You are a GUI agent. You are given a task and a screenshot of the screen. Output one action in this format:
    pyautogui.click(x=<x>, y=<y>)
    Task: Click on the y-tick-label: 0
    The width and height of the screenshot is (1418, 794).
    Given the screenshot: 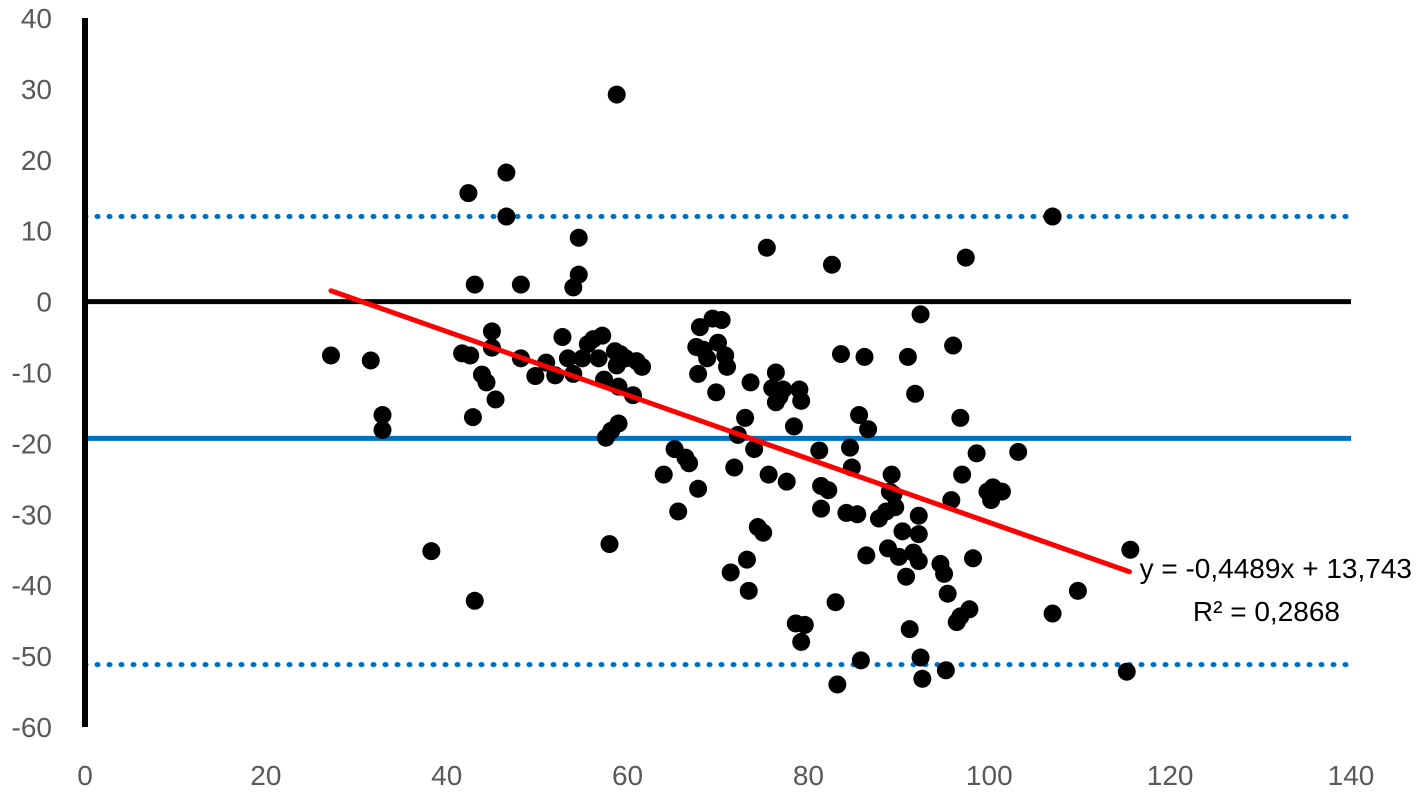 What is the action you would take?
    pyautogui.click(x=44, y=302)
    